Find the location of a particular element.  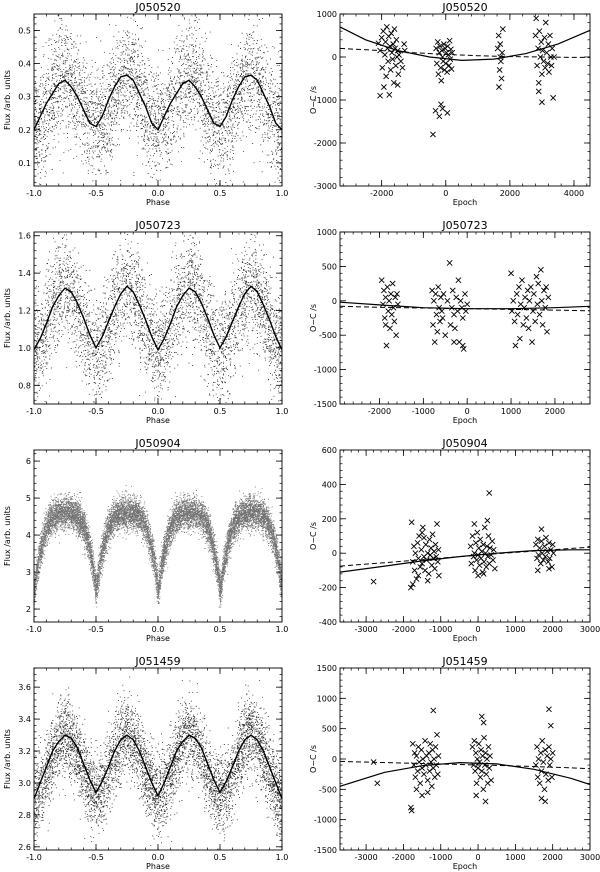

binned-curve is located at coordinates (158, 767).